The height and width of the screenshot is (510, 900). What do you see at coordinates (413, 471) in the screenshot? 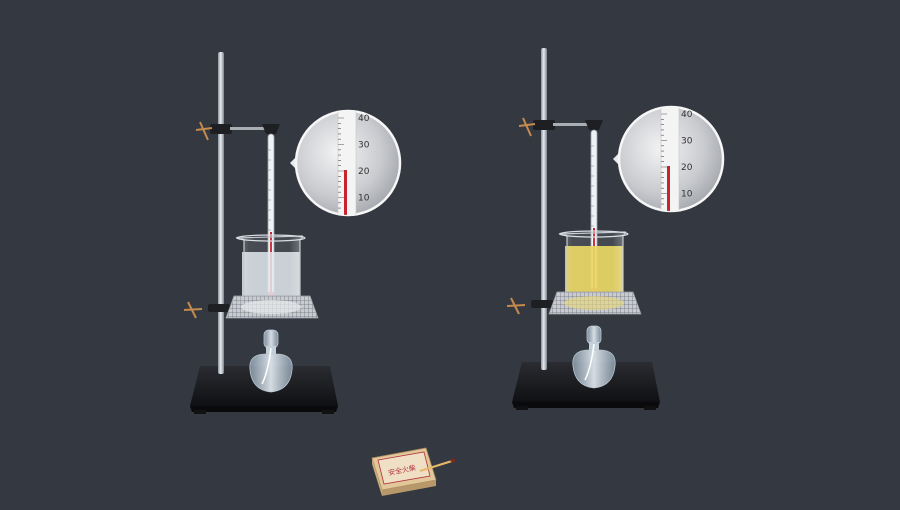
I see `matchbox: 安全火柴` at bounding box center [413, 471].